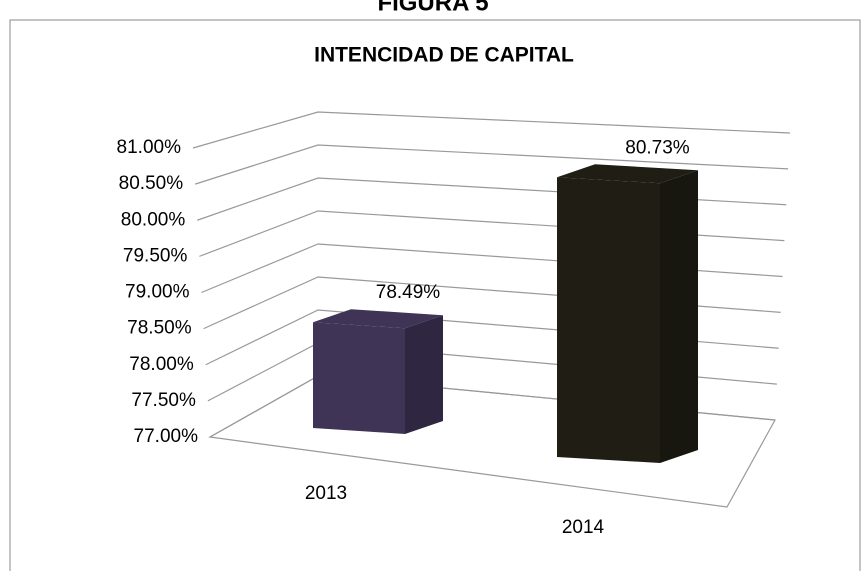 This screenshot has height=571, width=866. I want to click on x-tick-label: 2013, so click(326, 493).